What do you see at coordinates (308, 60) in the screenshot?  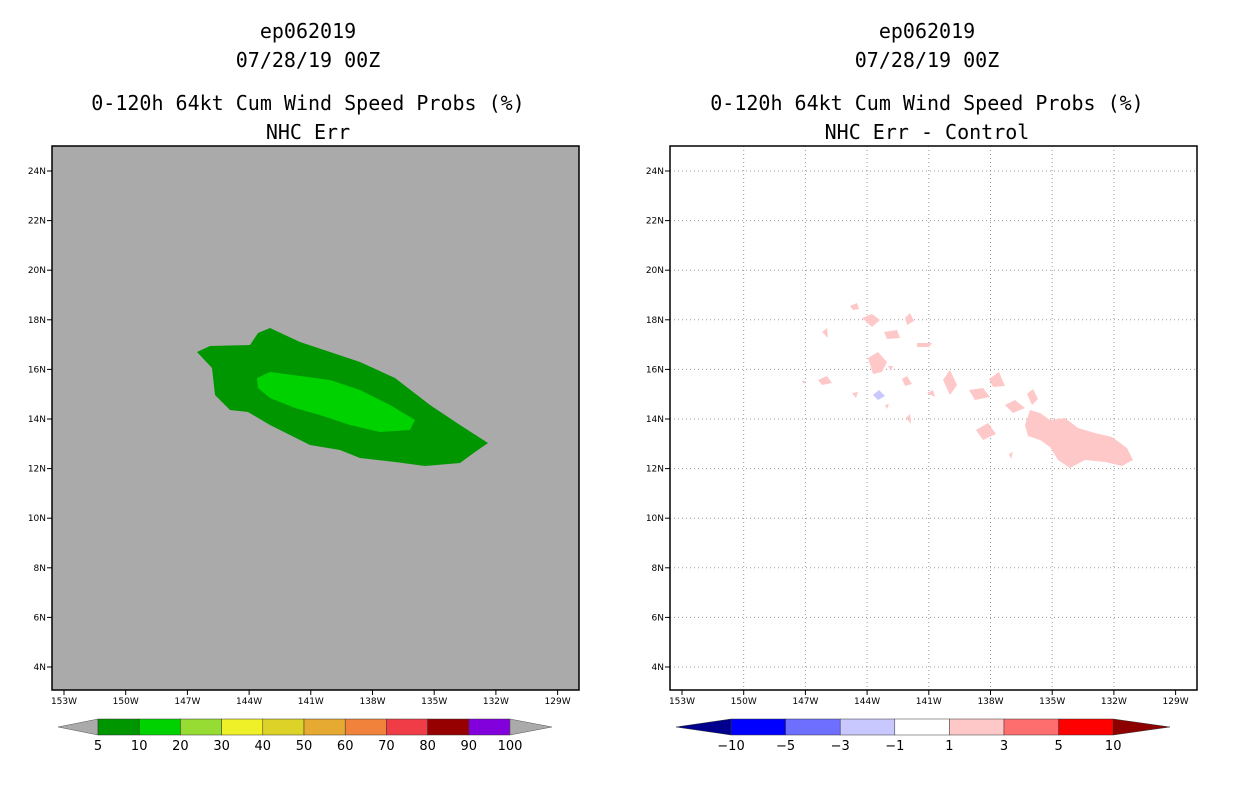 I see `left-datetime: 07/28/19 00Z` at bounding box center [308, 60].